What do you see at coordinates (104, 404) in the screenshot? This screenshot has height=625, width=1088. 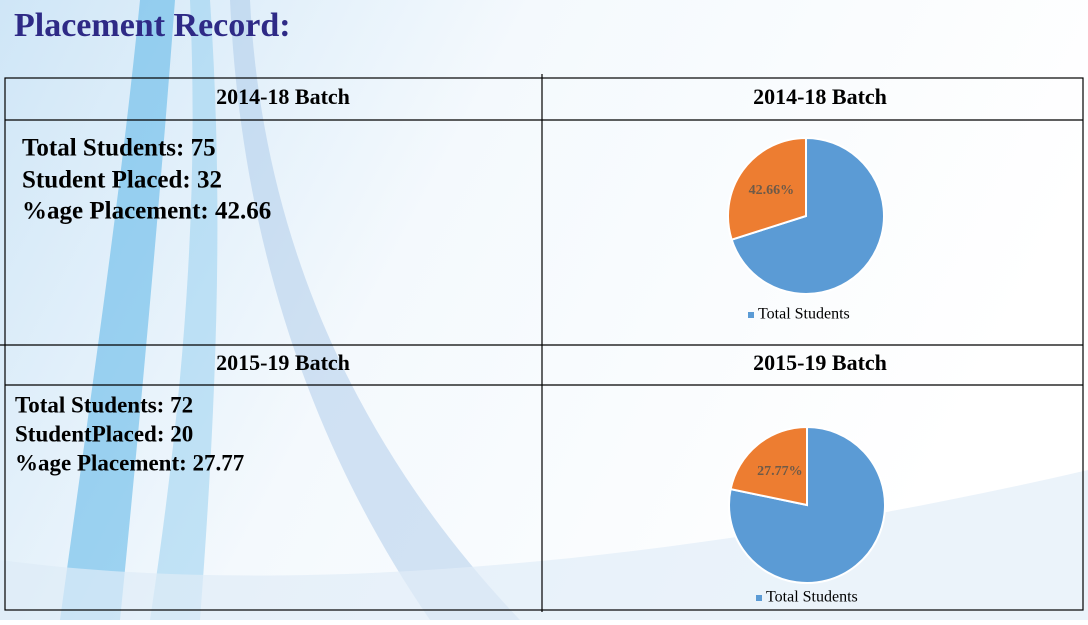 I see `cell-line: Total Students: 72` at bounding box center [104, 404].